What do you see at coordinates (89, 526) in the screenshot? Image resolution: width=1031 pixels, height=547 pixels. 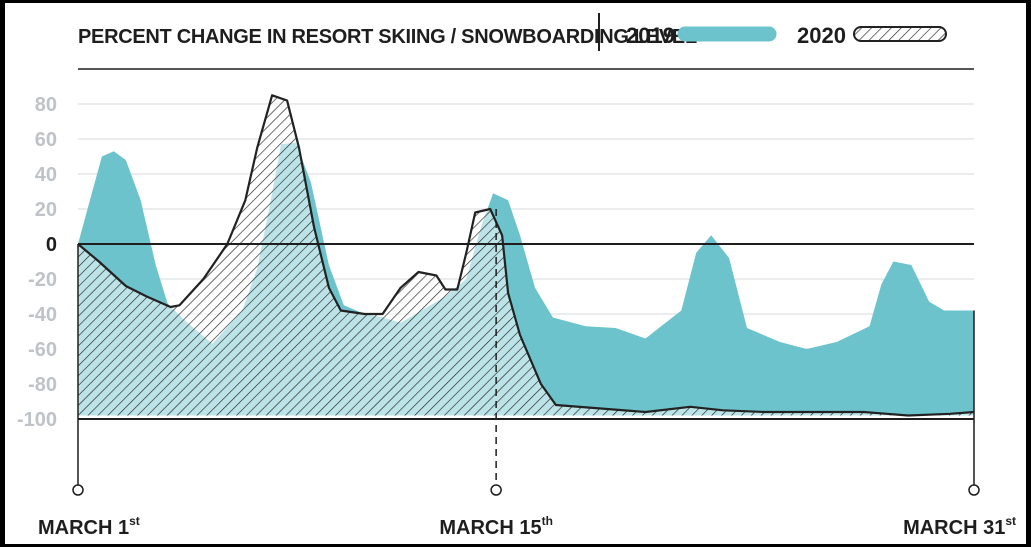 I see `x-axis-label: MARCH 1st` at bounding box center [89, 526].